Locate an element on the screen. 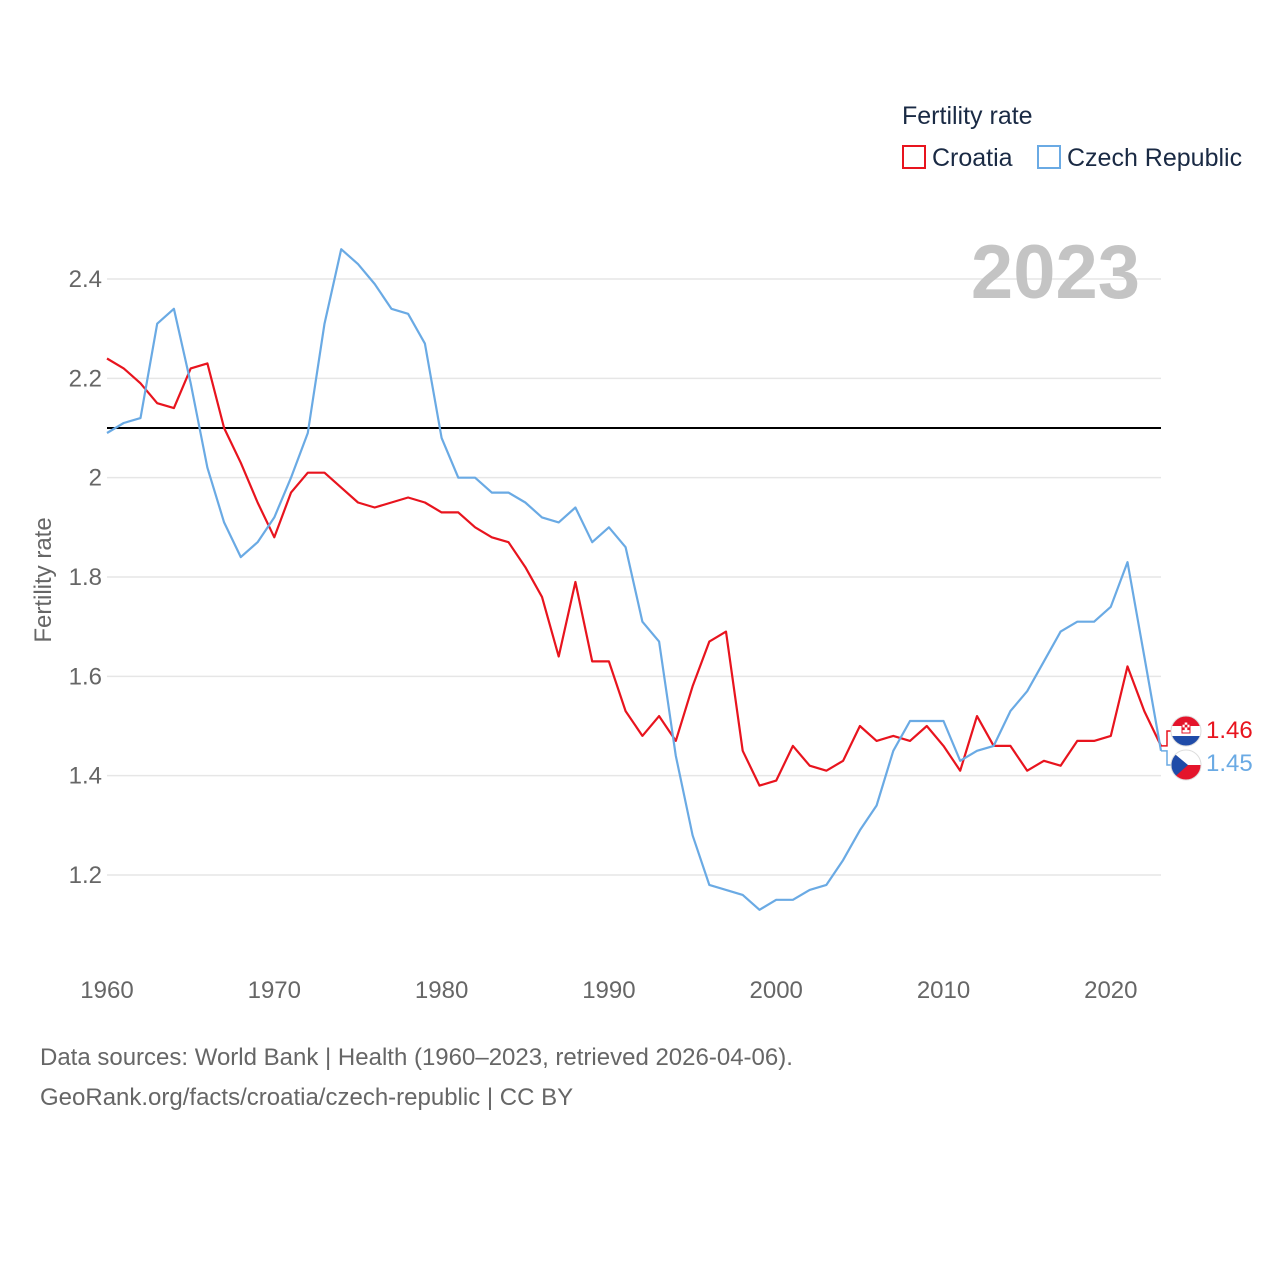 Image resolution: width=1280 pixels, height=1280 pixels. y-tick-label: 1.6 is located at coordinates (85, 676).